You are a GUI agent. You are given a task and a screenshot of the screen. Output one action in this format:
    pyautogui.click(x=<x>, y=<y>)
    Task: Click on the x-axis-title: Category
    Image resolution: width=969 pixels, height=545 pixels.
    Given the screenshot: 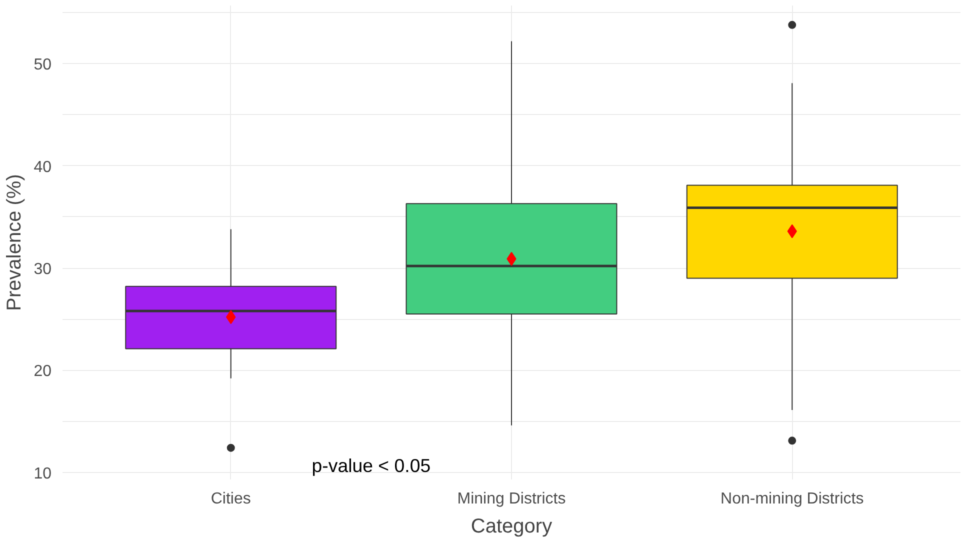 What is the action you would take?
    pyautogui.click(x=511, y=527)
    